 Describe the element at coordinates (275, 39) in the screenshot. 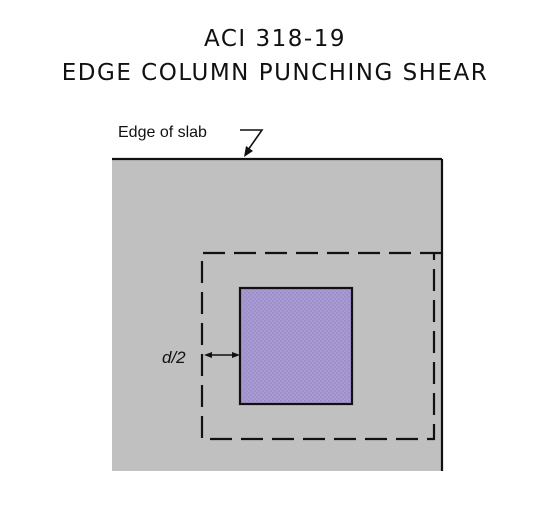

I see `title-line-1: ACI 318-19` at that location.